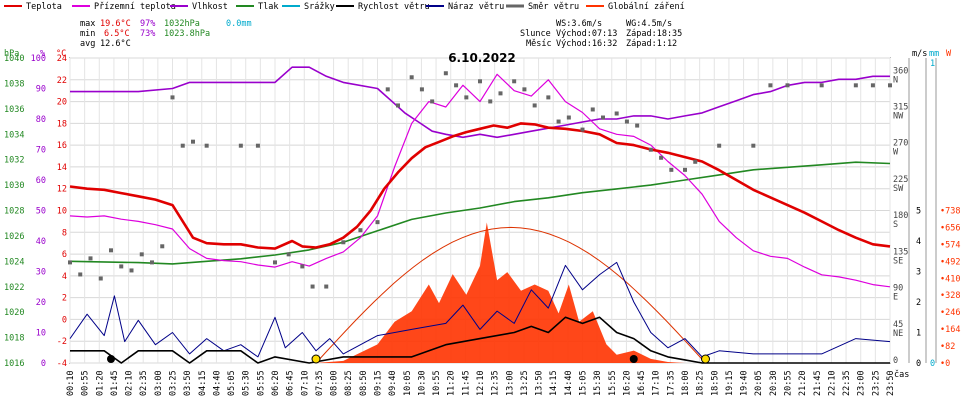  I want to click on direction-tick-label: 270, so click(900, 144).